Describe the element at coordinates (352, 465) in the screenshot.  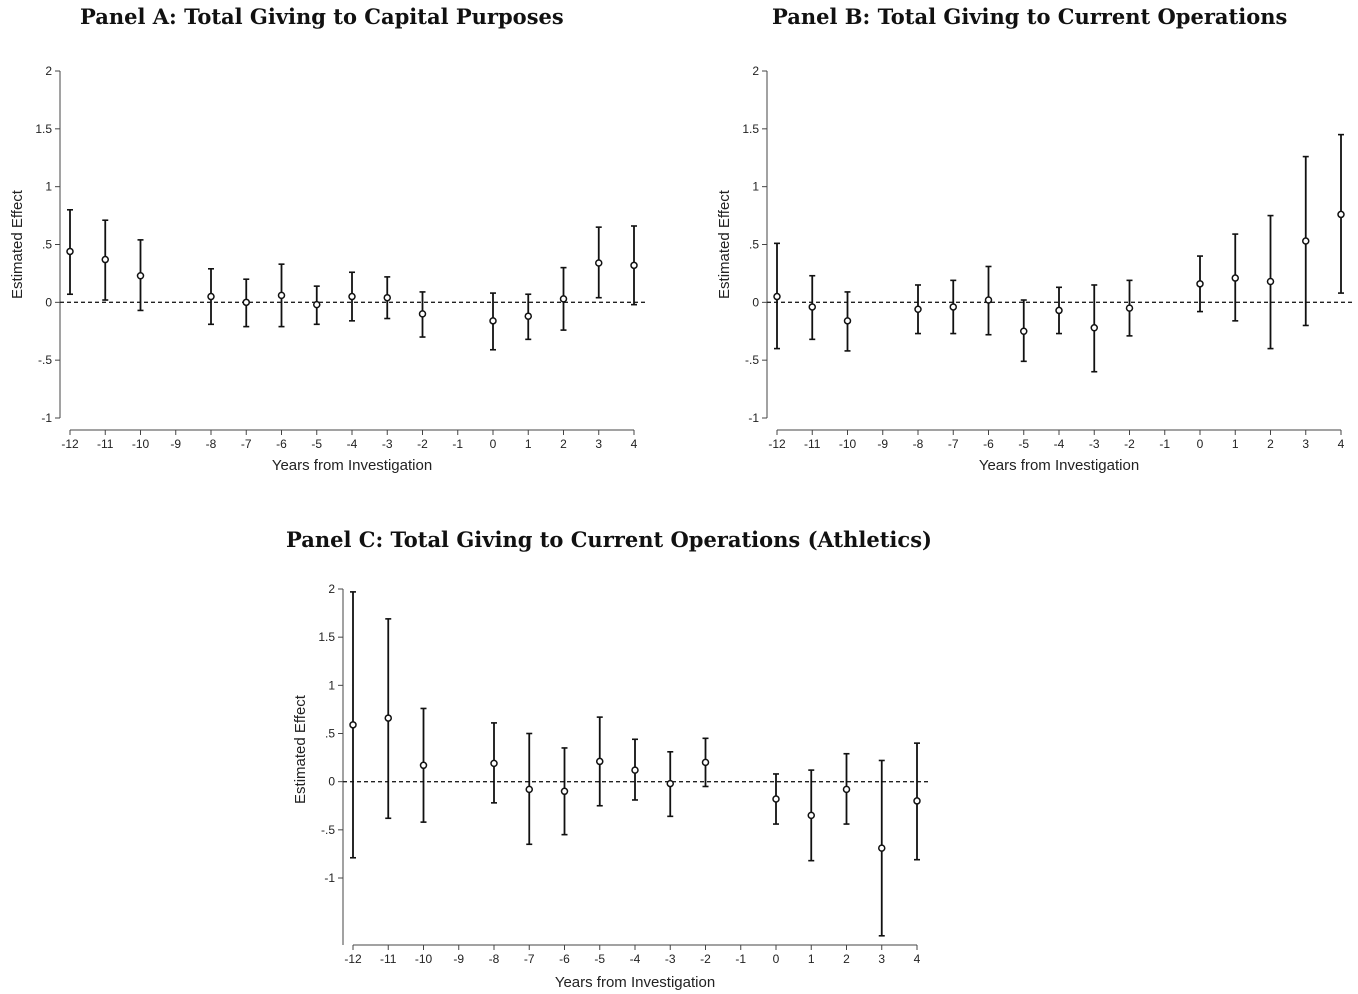
I see `x-axis-title: Years from Investigation` at that location.